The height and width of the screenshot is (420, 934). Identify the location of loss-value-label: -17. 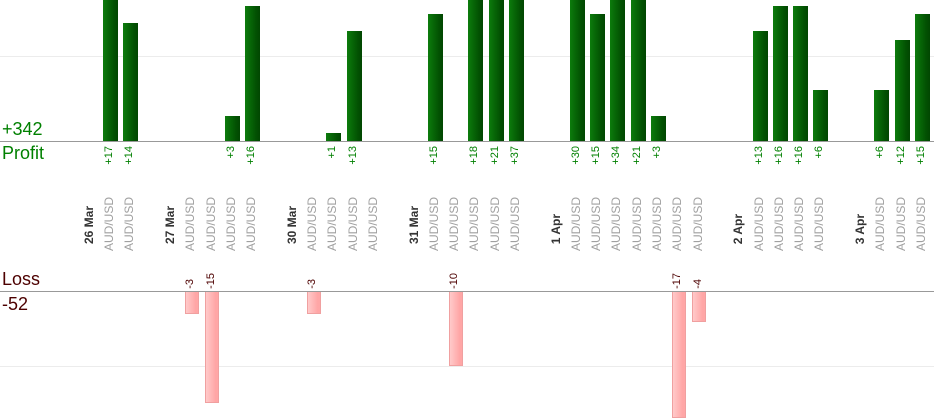
(677, 281).